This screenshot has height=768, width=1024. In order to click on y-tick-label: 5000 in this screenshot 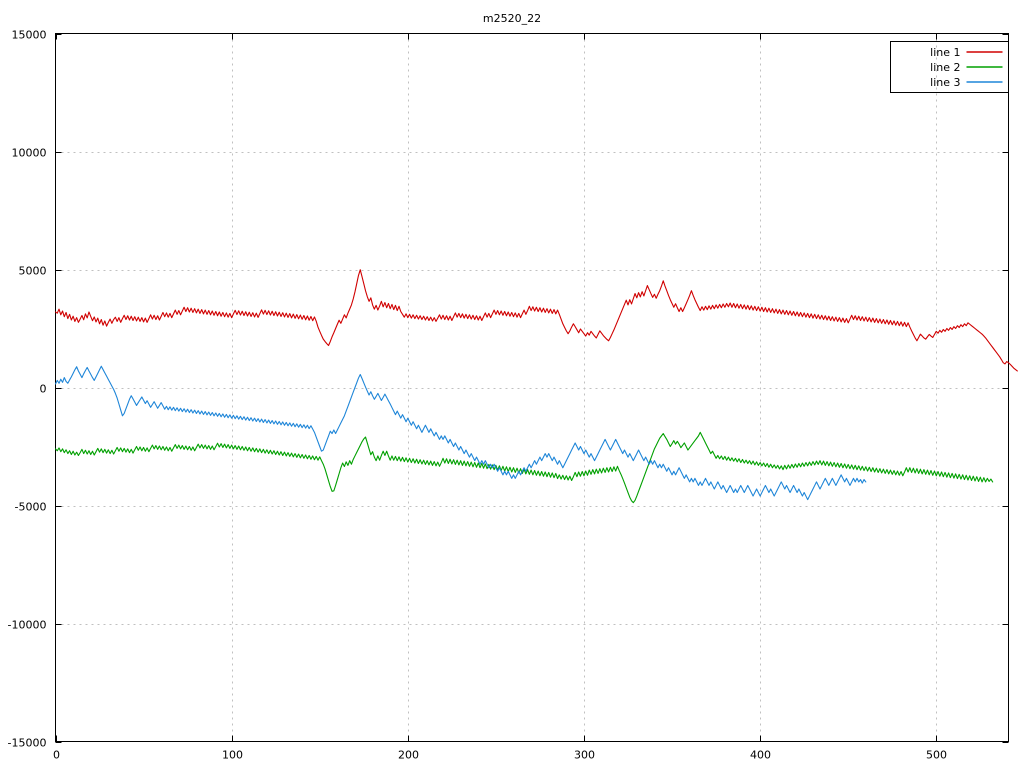, I will do `click(33, 271)`.